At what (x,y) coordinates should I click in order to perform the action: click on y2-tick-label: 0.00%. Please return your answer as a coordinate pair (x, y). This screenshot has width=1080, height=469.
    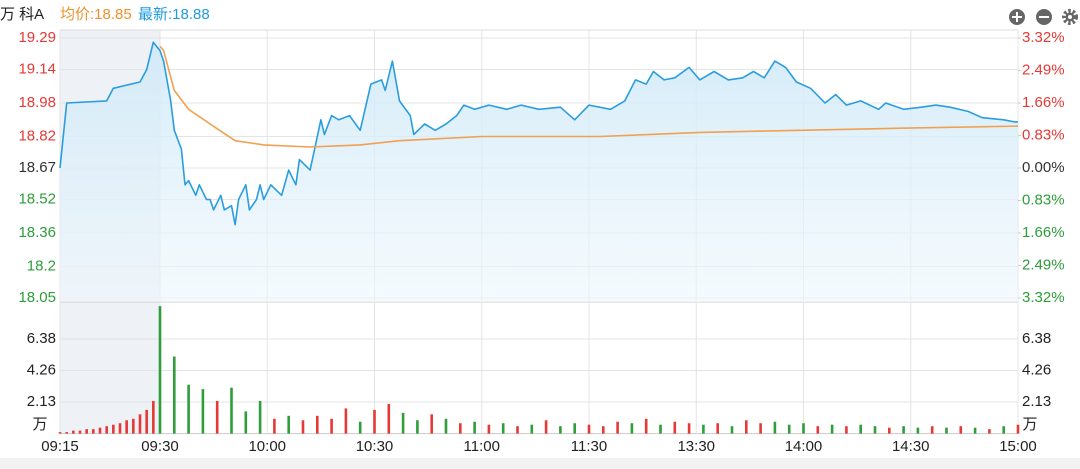
    Looking at the image, I should click on (1043, 167).